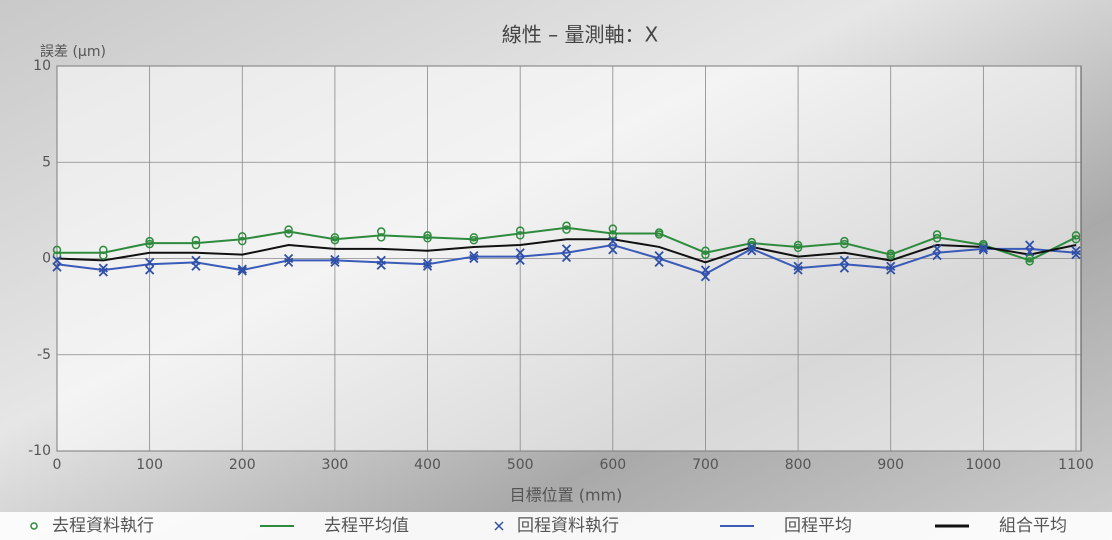 This screenshot has width=1112, height=540. What do you see at coordinates (335, 465) in the screenshot?
I see `x-tick-label: 300` at bounding box center [335, 465].